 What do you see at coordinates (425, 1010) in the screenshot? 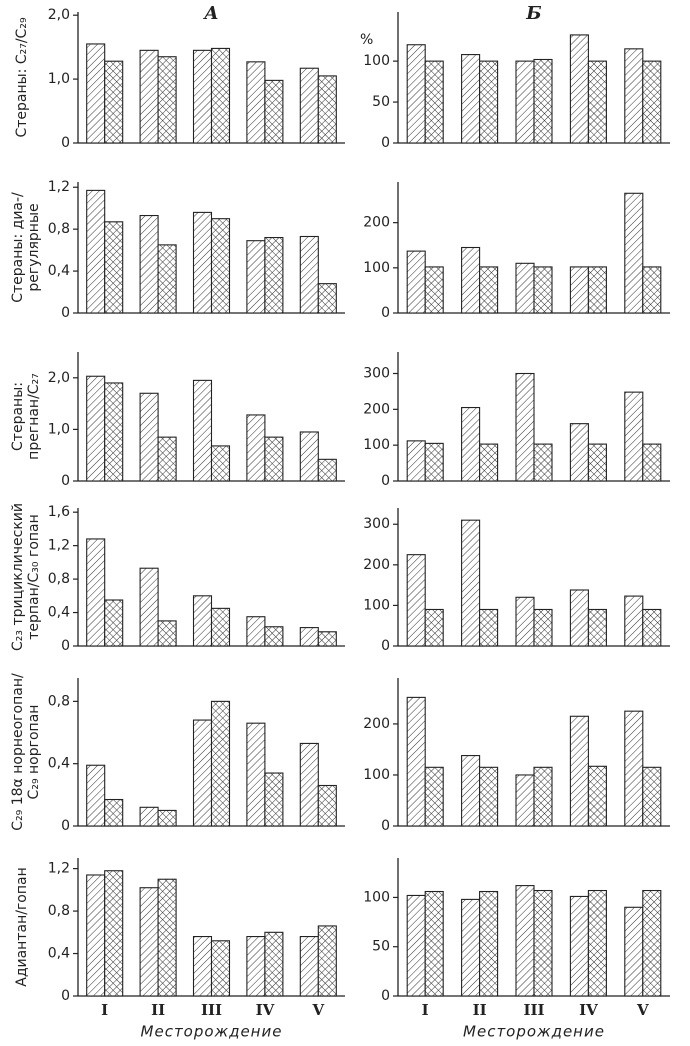
I see `x-tick-label: I` at bounding box center [425, 1010].